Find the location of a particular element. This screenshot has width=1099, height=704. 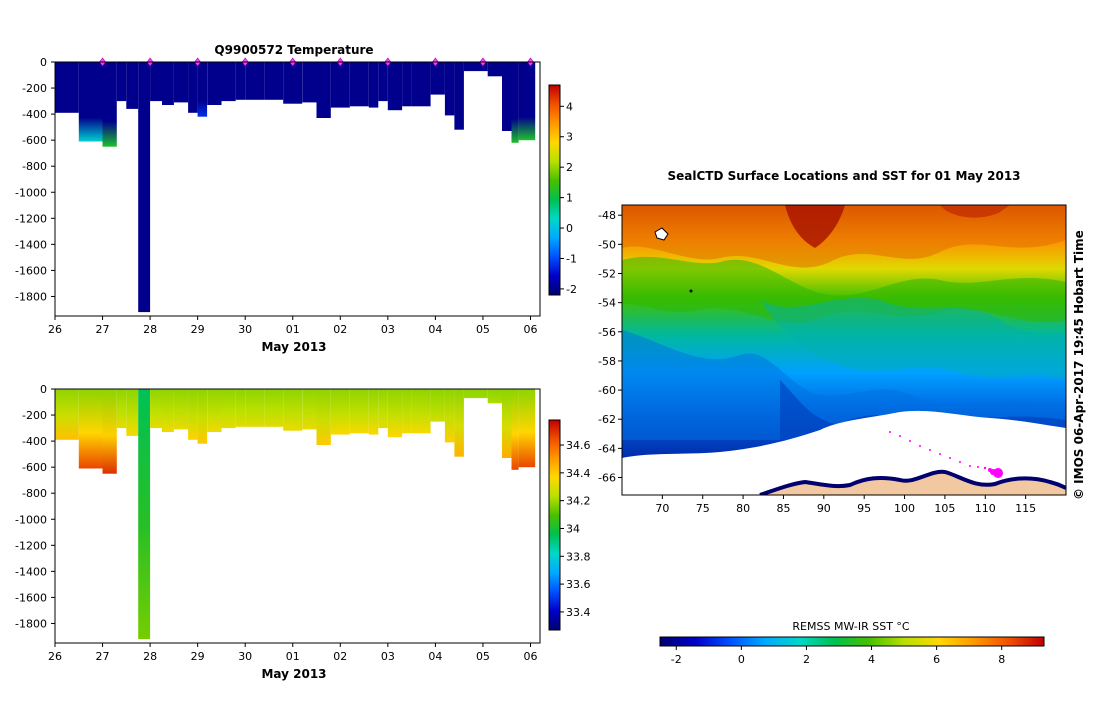

salinity-colorbar-tick-label: 34.6 is located at coordinates (578, 445).